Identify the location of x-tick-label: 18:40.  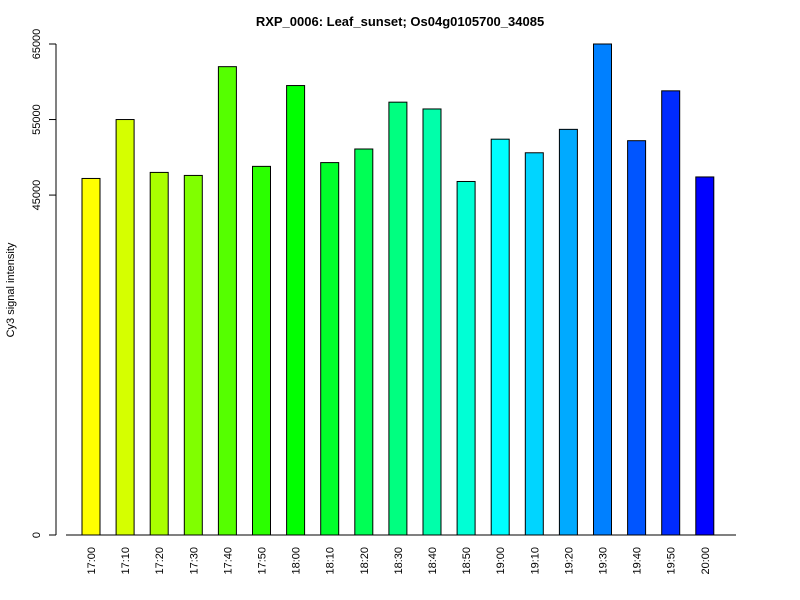
(433, 561).